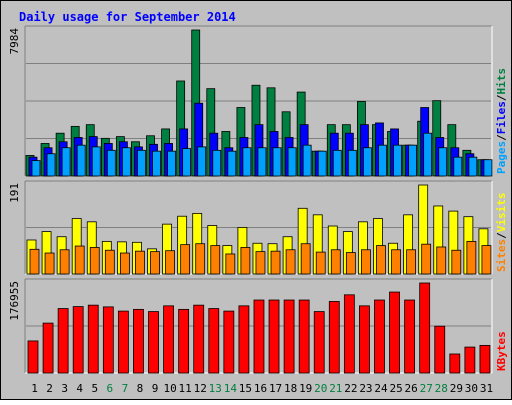 This screenshot has height=405, width=512. Describe the element at coordinates (275, 388) in the screenshot. I see `x-tick-label: 17` at that location.